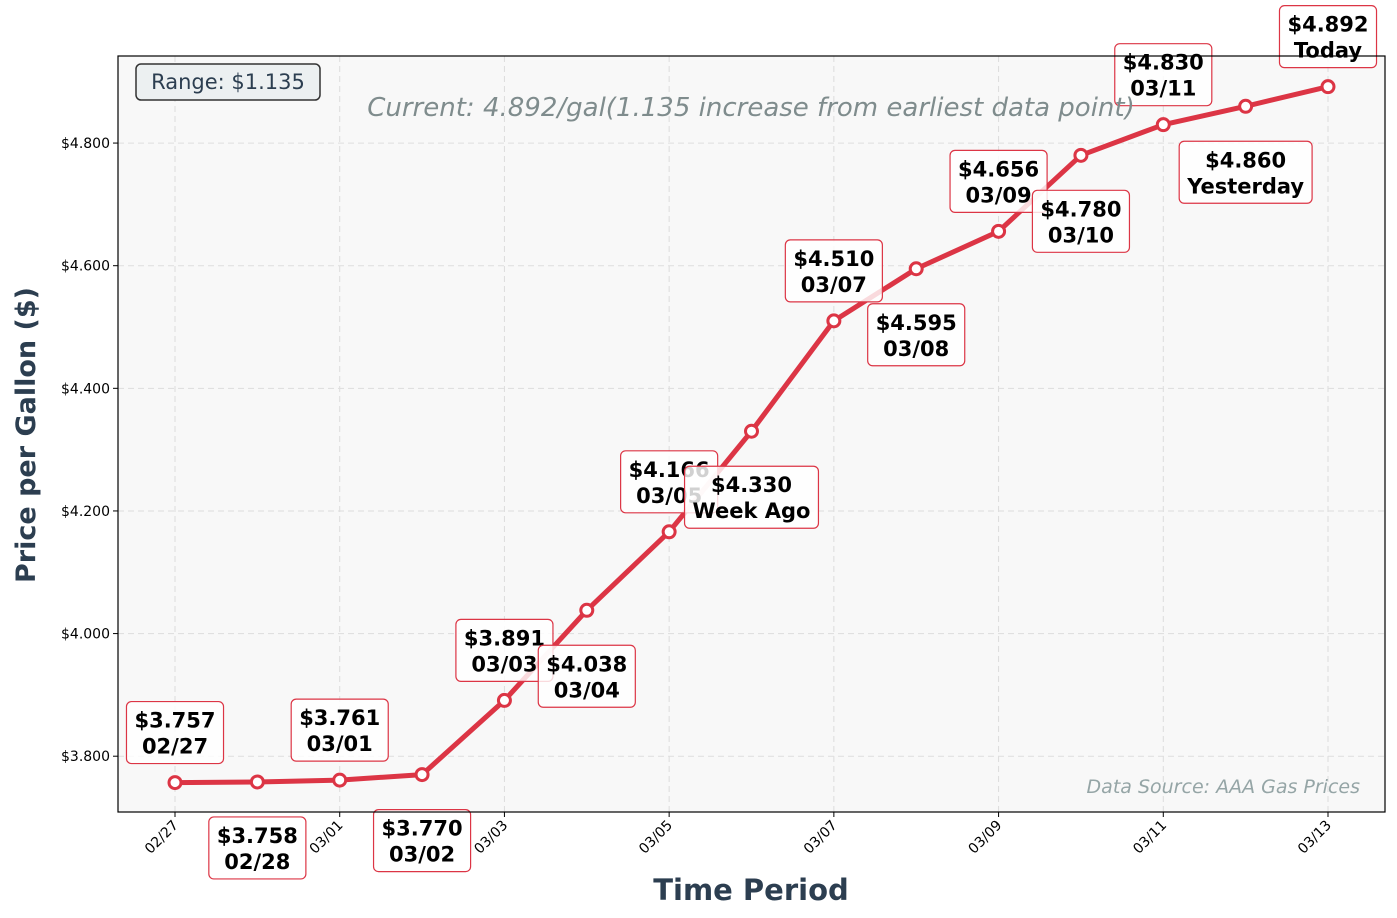 Image resolution: width=1397 pixels, height=918 pixels. I want to click on point-label-tag: 03/01, so click(340, 744).